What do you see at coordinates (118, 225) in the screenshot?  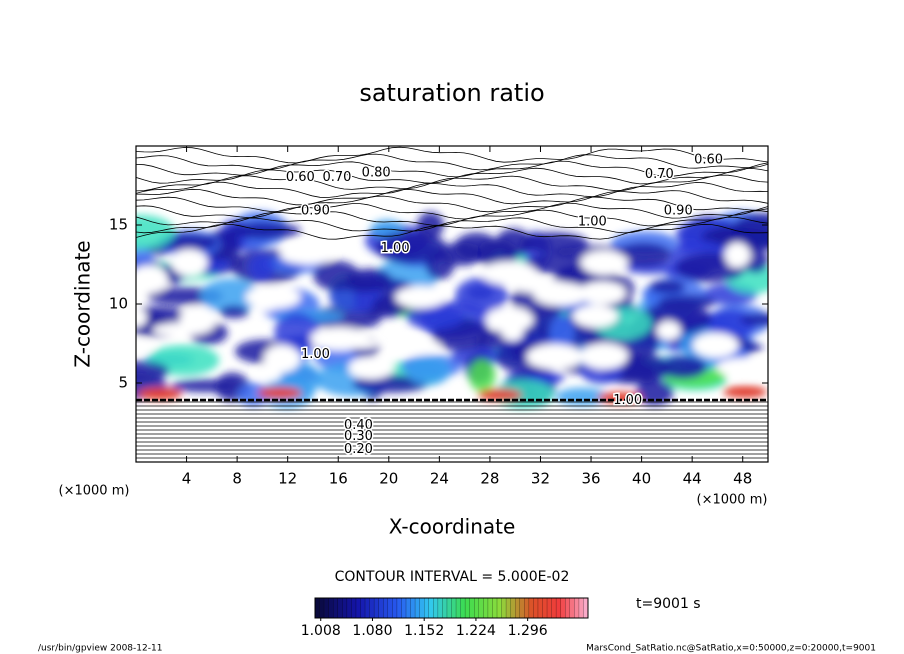 I see `y-tick-label: 15` at bounding box center [118, 225].